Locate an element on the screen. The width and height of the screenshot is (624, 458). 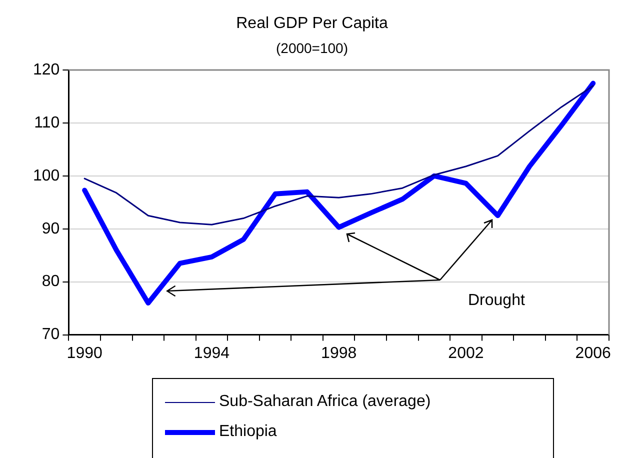
y-tick-label: 80 is located at coordinates (51, 281).